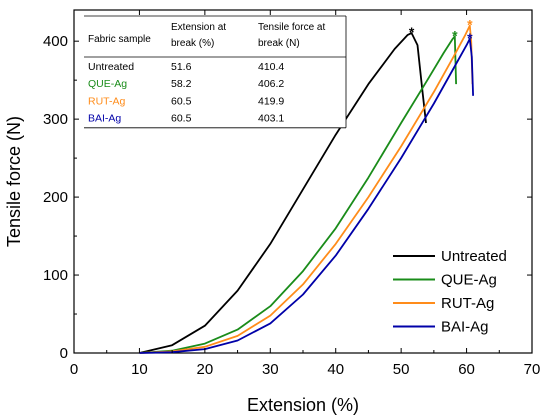 The height and width of the screenshot is (418, 550). Describe the element at coordinates (139, 369) in the screenshot. I see `x-tick-label: 10` at that location.